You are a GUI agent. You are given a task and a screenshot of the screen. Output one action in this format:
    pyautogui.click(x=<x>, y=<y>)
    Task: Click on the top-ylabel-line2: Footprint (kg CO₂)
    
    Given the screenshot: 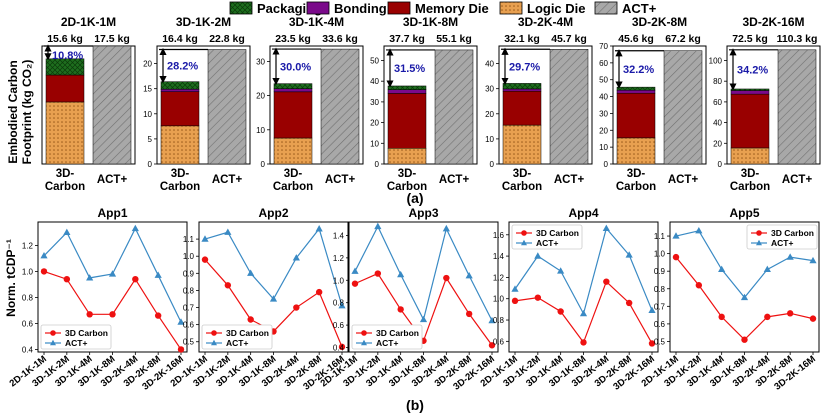 What is the action you would take?
    pyautogui.click(x=27, y=112)
    